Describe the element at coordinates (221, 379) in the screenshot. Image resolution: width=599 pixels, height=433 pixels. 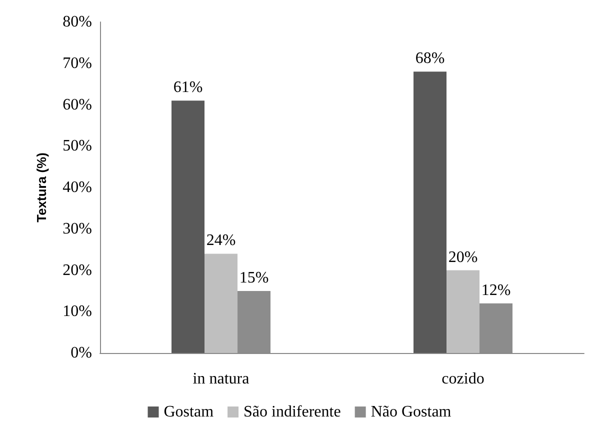
I see `x-tick-label: in natura` at that location.